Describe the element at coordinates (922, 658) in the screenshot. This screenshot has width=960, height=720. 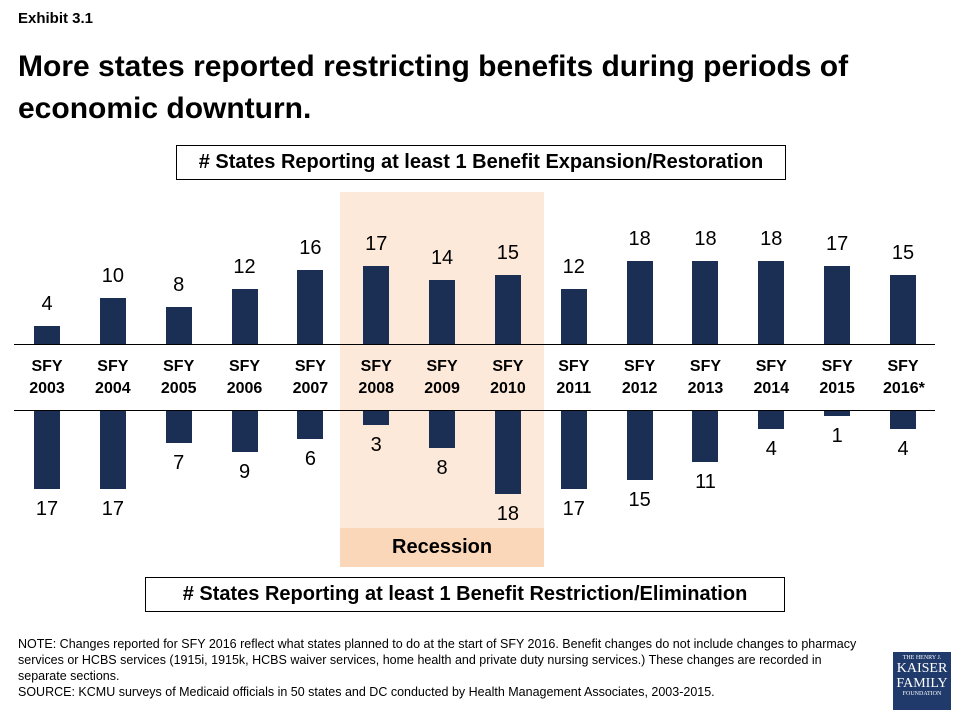
I see `logo-line: THE HENRY J.` at that location.